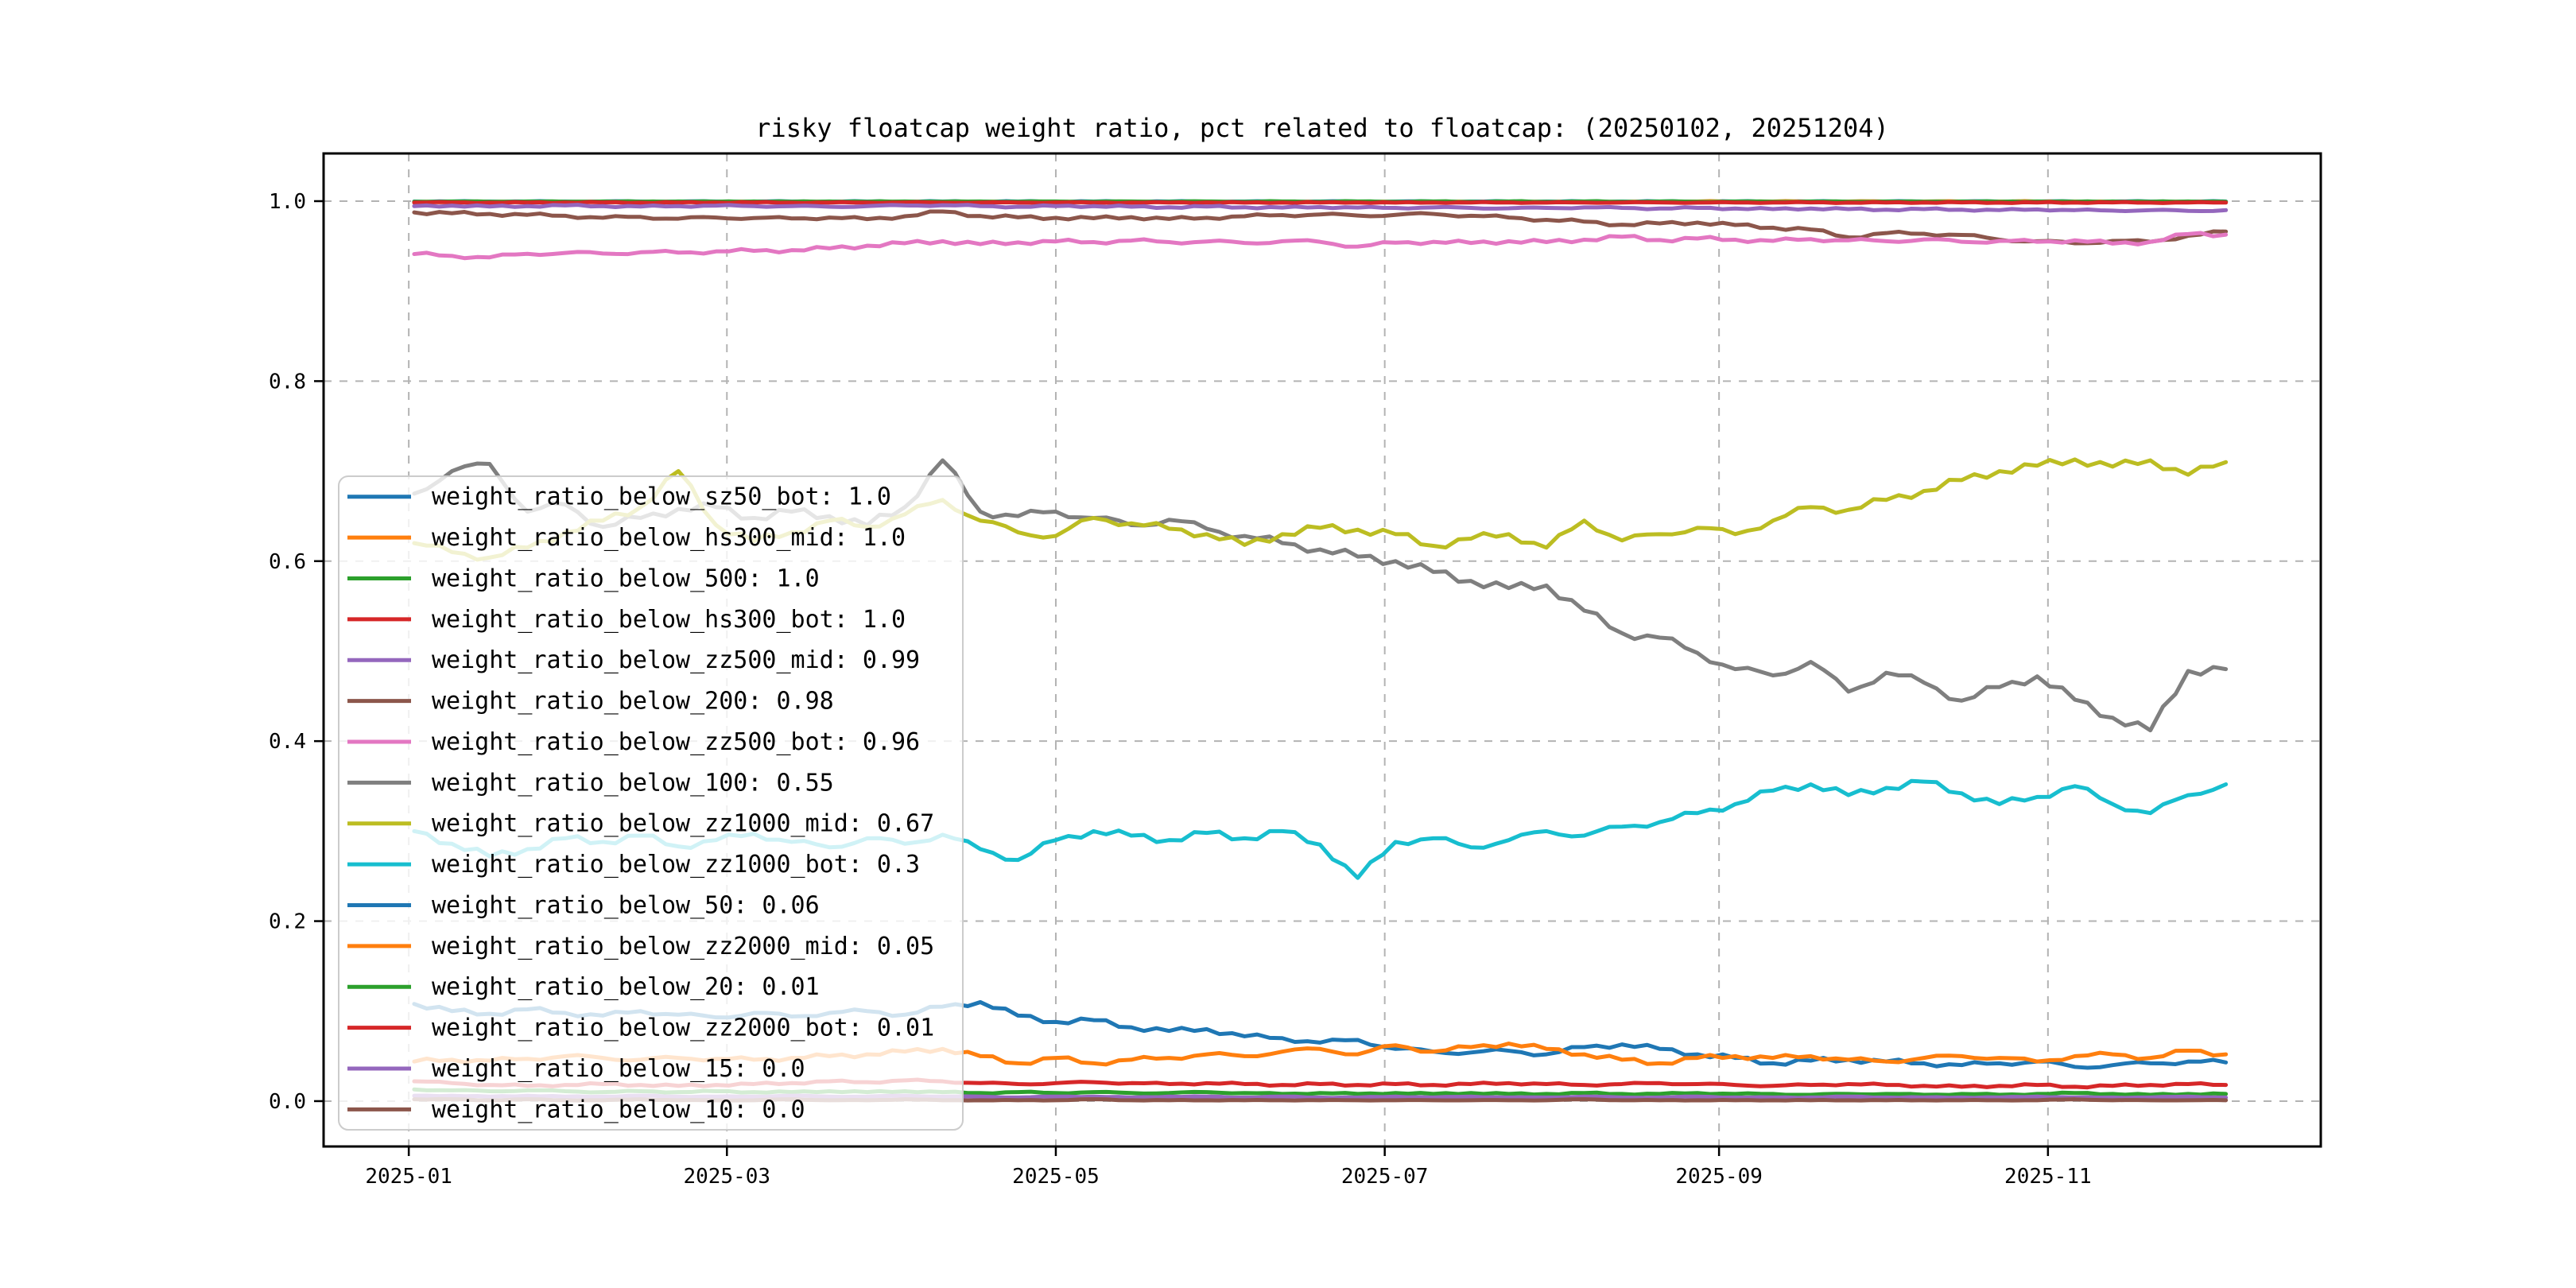  I want to click on legend-label-weight_ratio_below_zz1000_mid: weight_ratio_below_zz1000_mid: 0.67, so click(683, 824).